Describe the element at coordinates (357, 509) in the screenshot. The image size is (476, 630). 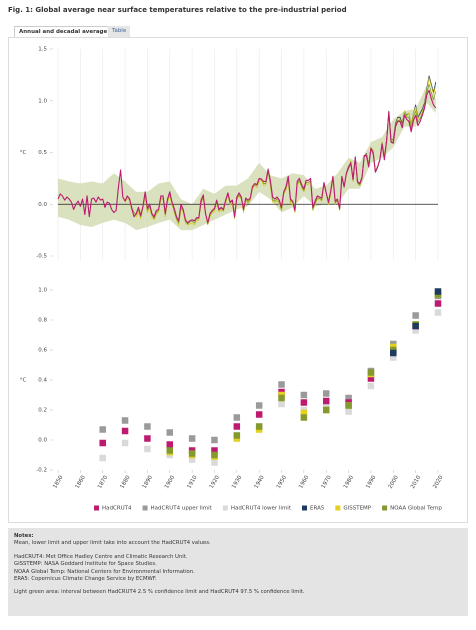
I see `legend-label: GISSTEMP` at that location.